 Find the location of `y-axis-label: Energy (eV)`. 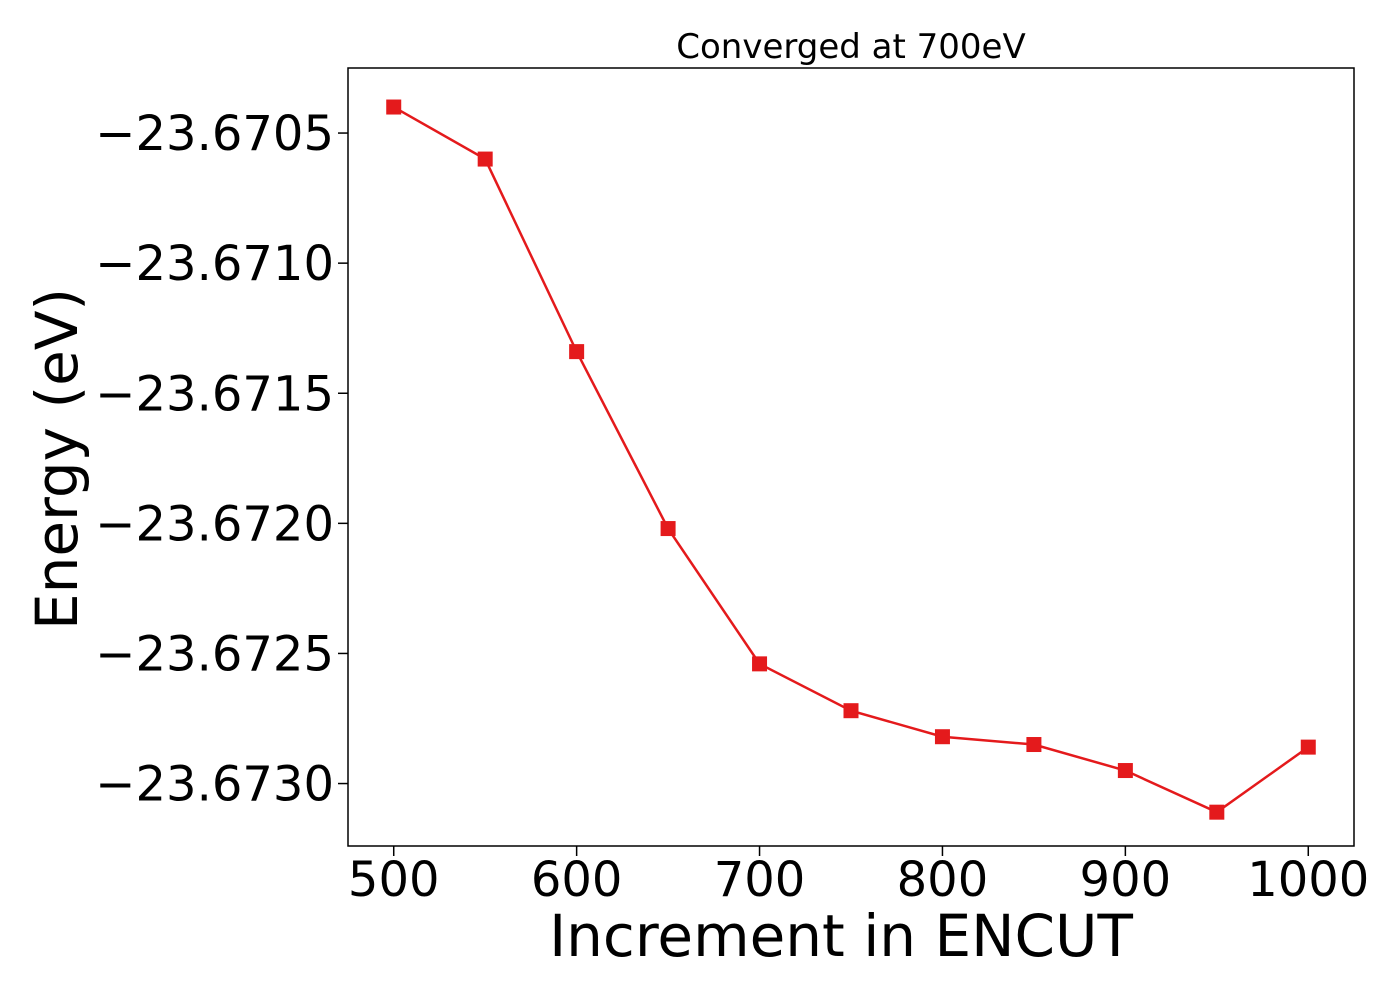

y-axis-label: Energy (eV) is located at coordinates (57, 459).